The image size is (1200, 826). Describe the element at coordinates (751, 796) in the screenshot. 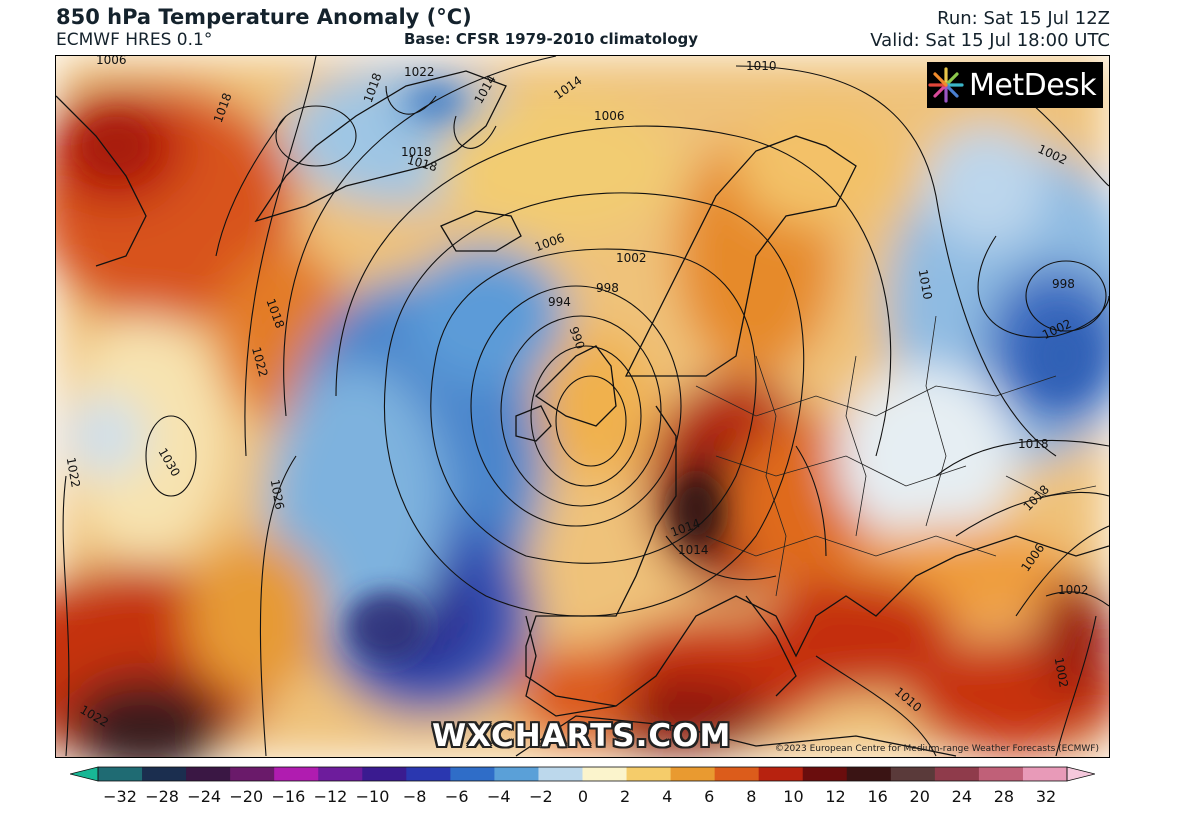

I see `colorbar-tick-label: 8` at that location.